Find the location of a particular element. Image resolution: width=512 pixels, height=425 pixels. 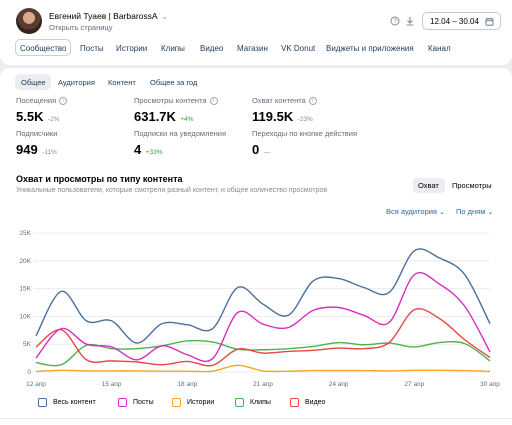

period-dropdown-label: По дням is located at coordinates (471, 211).